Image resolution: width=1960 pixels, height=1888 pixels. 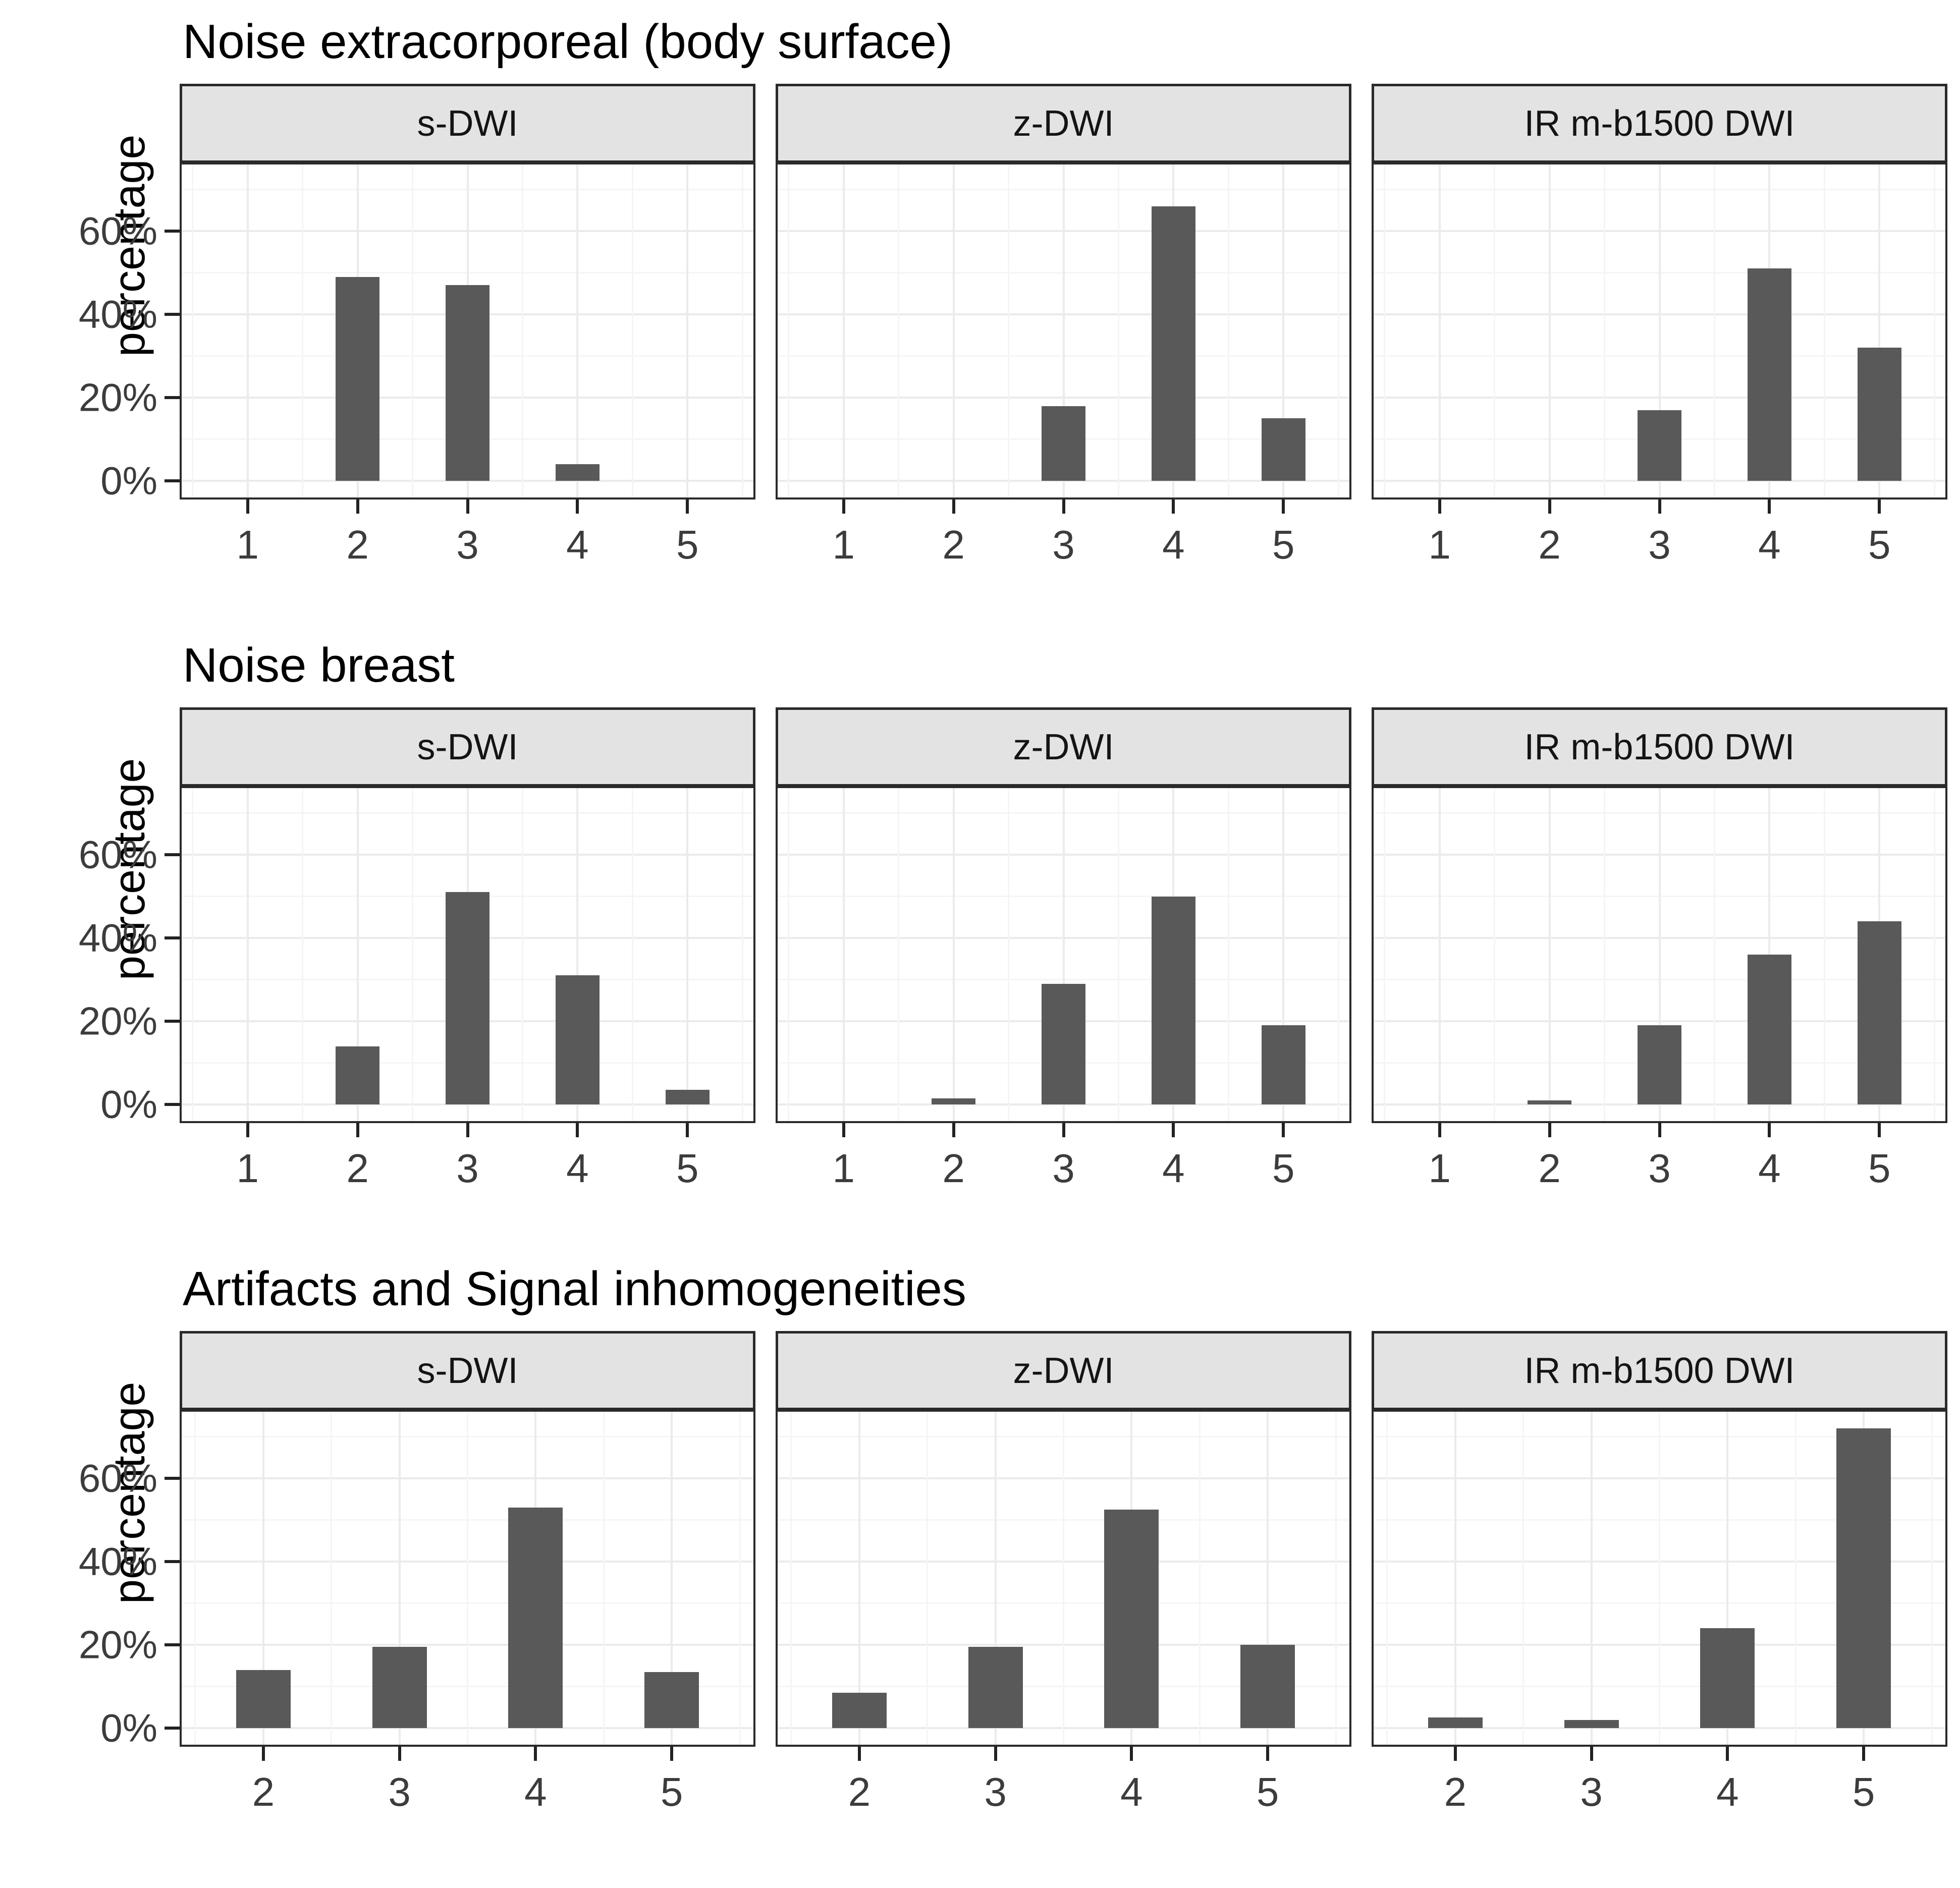 What do you see at coordinates (117, 1644) in the screenshot?
I see `y-tick-label: 20%` at bounding box center [117, 1644].